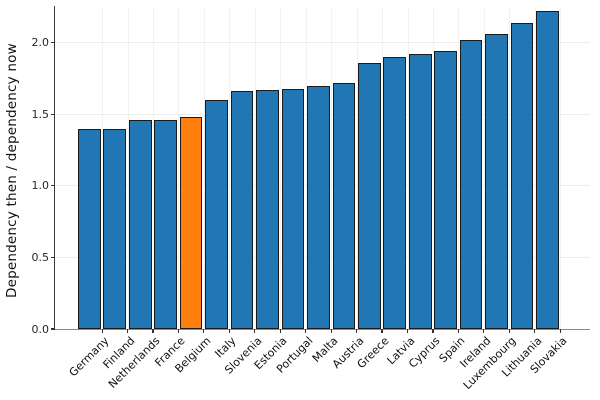  I want to click on x-axis-spine, so click(321, 329).